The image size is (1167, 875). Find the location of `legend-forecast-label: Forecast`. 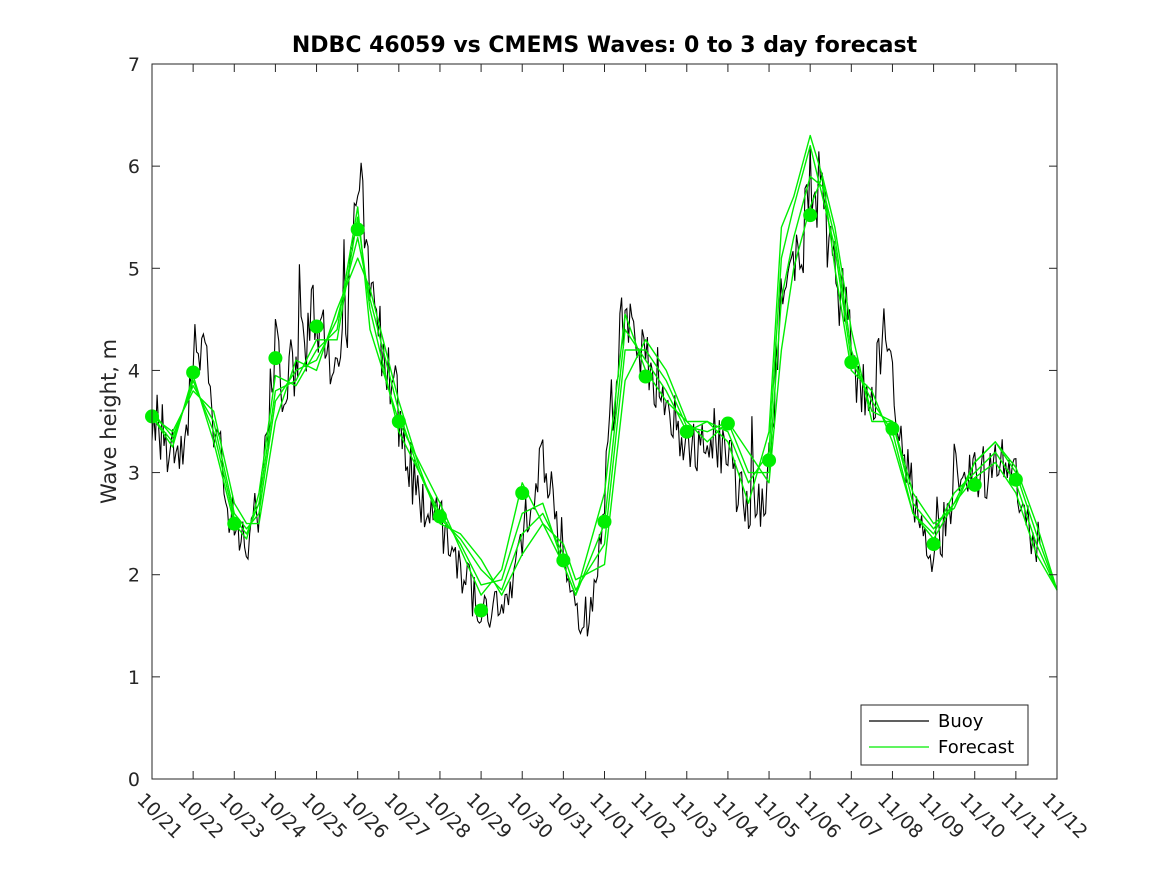

legend-forecast-label: Forecast is located at coordinates (976, 747).